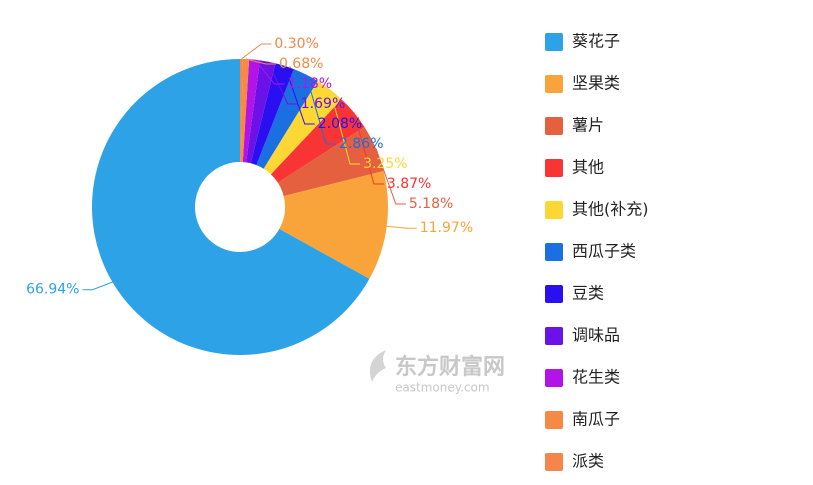 Image resolution: width=813 pixels, height=485 pixels. Describe the element at coordinates (301, 64) in the screenshot. I see `data-label: 0.68%` at that location.